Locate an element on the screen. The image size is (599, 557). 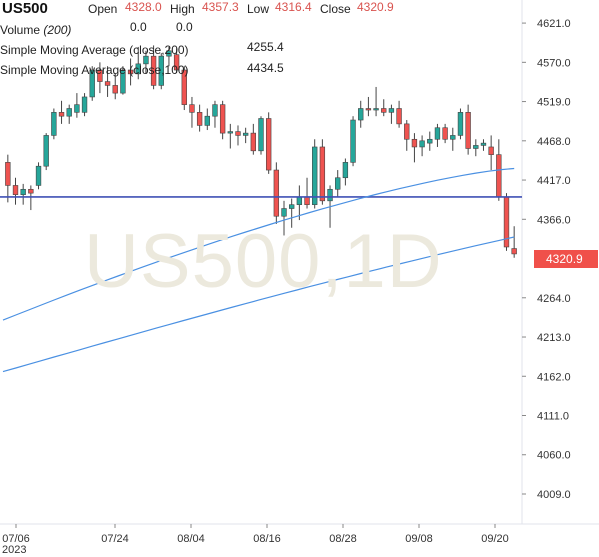
y-tick-label: 4621.0 is located at coordinates (554, 24).